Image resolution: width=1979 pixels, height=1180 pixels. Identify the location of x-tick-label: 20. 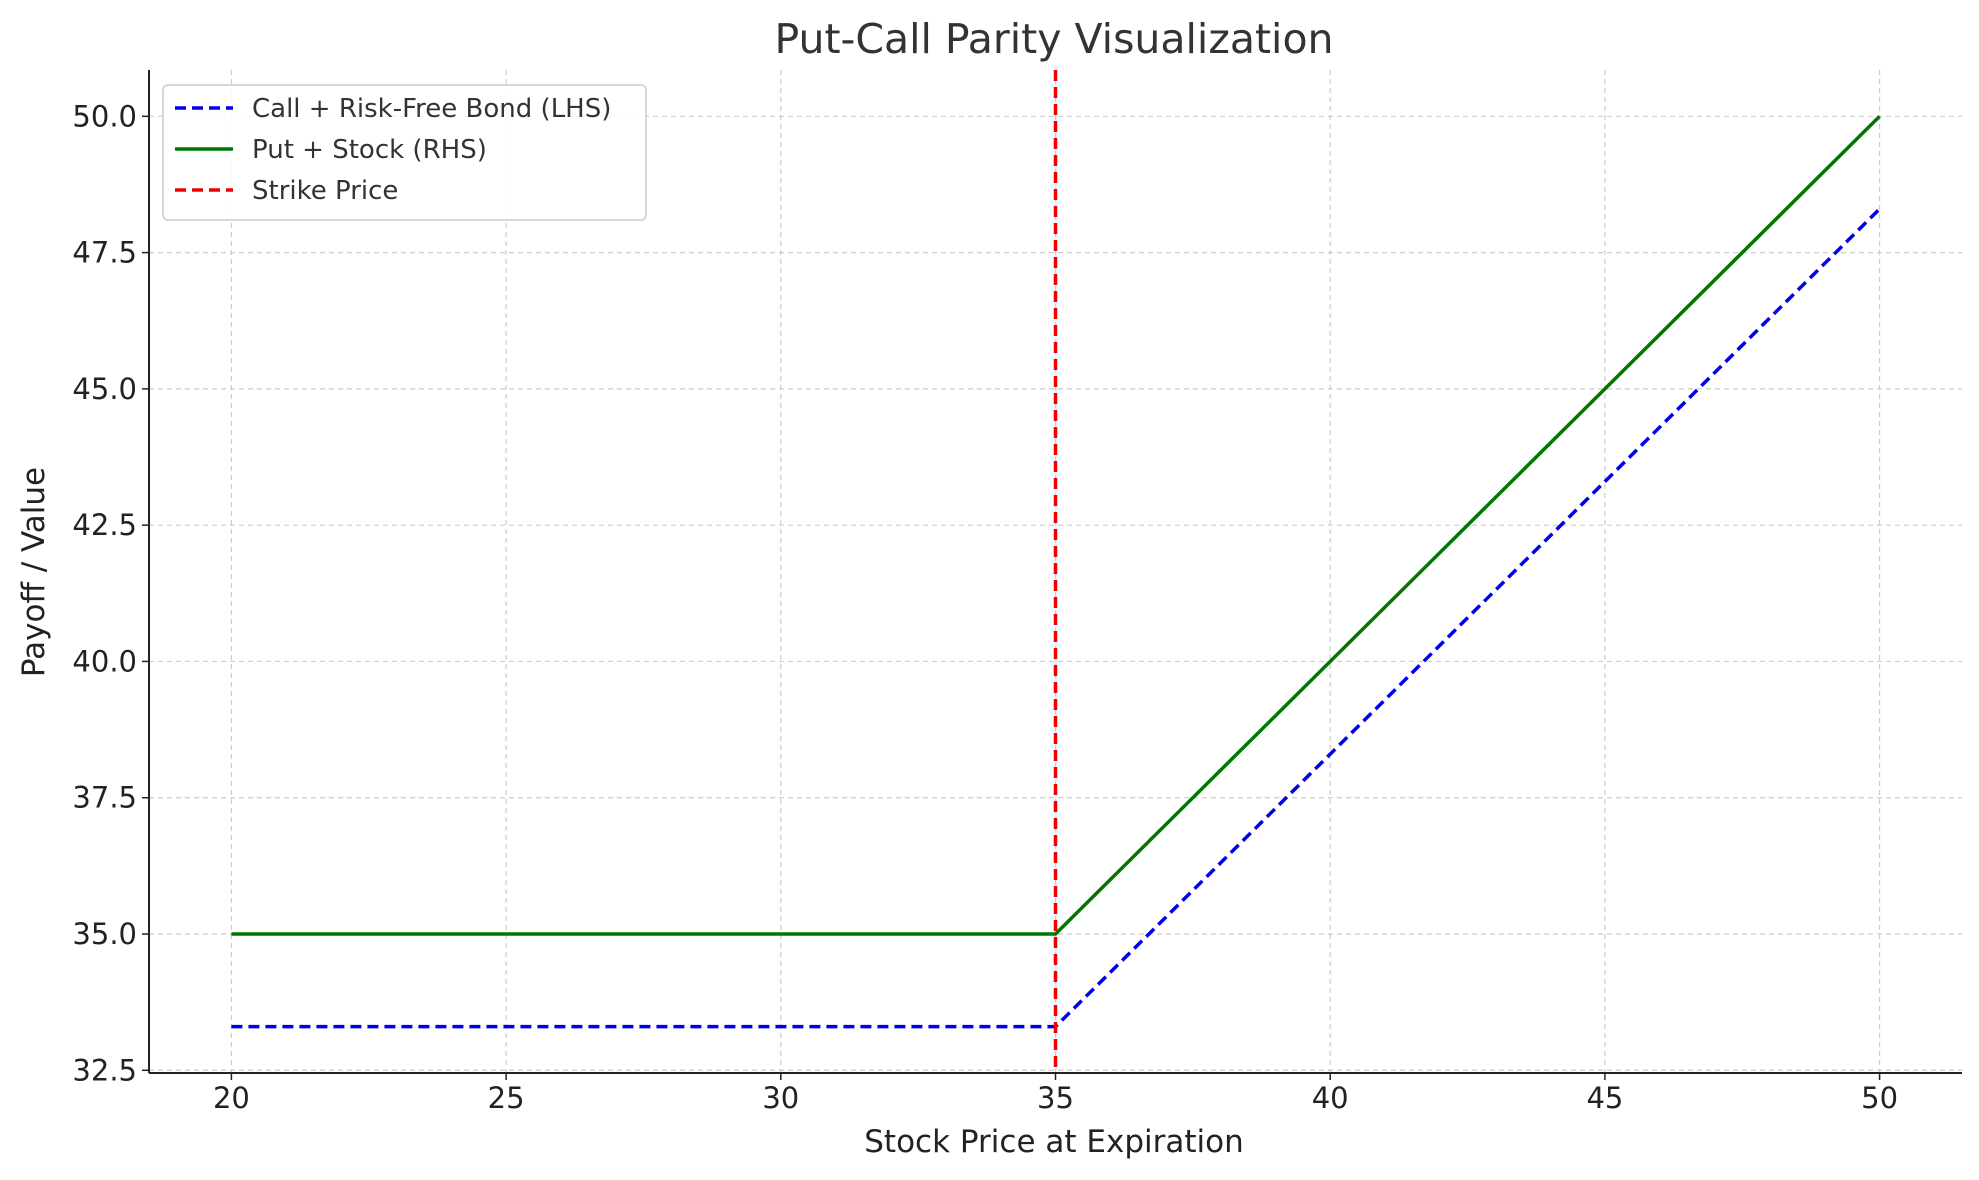
(231, 1098).